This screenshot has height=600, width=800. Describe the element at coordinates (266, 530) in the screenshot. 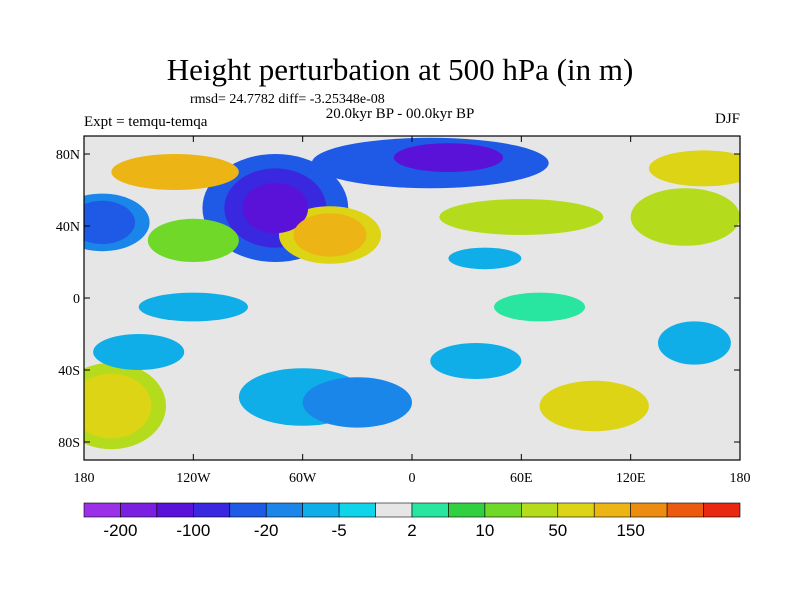

I see `colorbar-label: -20` at that location.